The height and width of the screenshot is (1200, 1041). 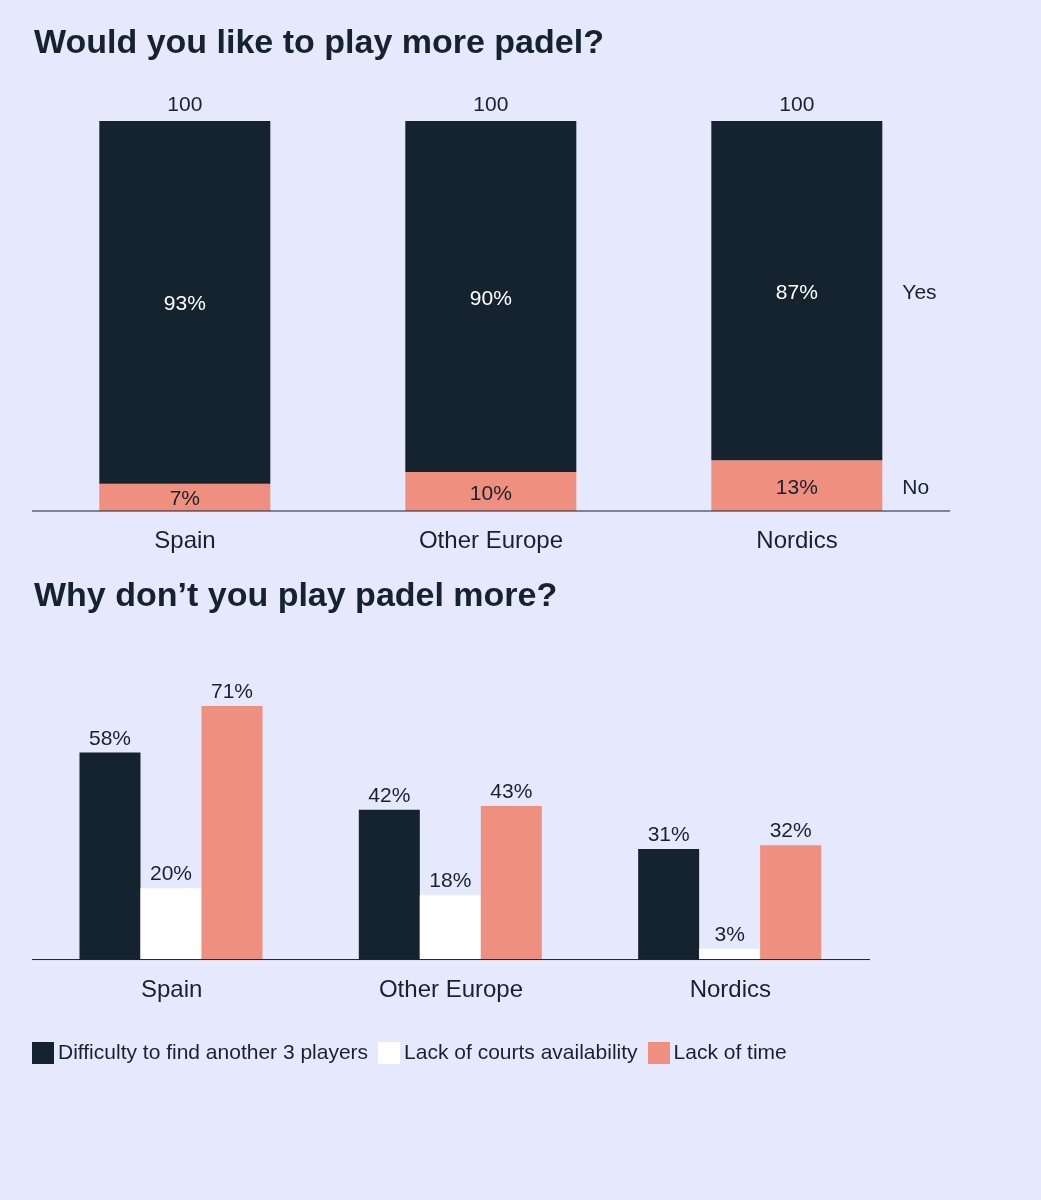 What do you see at coordinates (109, 737) in the screenshot?
I see `data-label: 58%` at bounding box center [109, 737].